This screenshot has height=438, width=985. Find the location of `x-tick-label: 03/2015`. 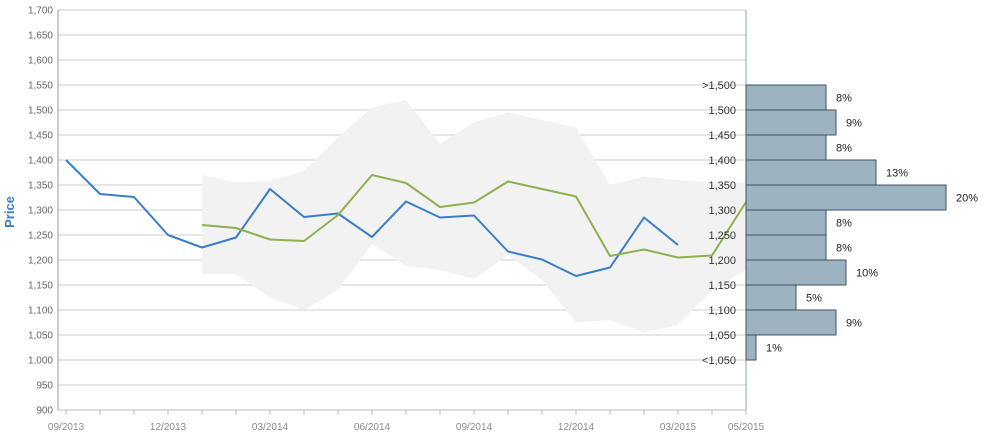

x-tick-label: 03/2015 is located at coordinates (678, 427).